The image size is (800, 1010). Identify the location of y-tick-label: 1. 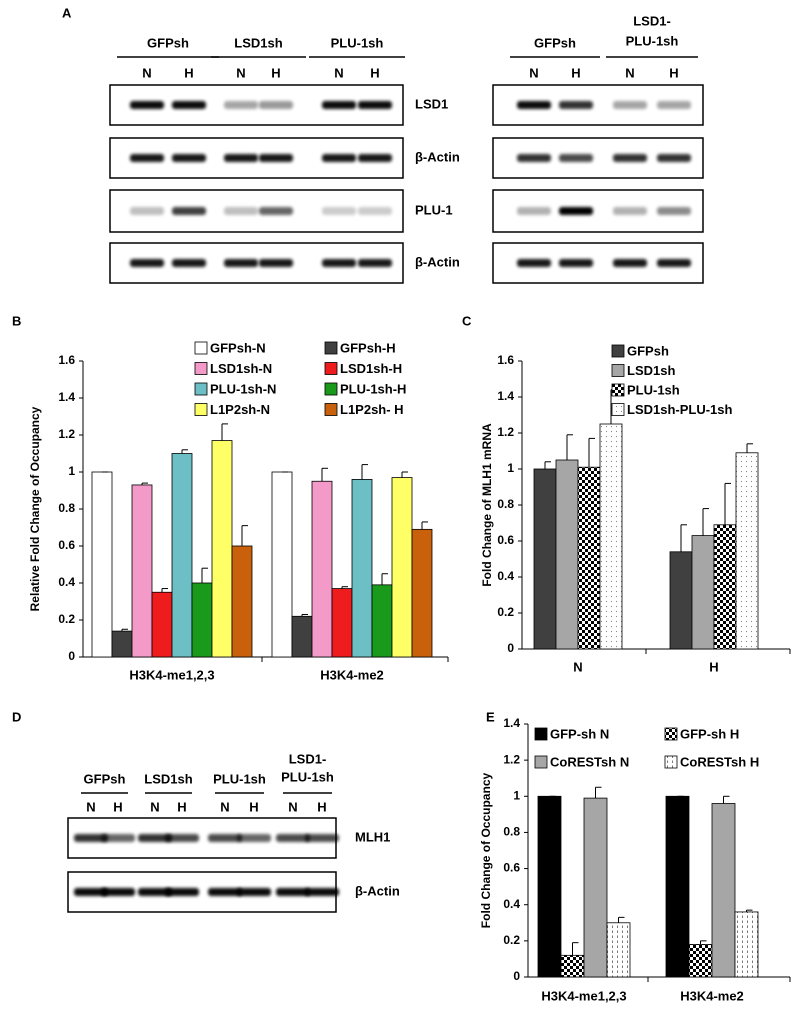
(510, 468).